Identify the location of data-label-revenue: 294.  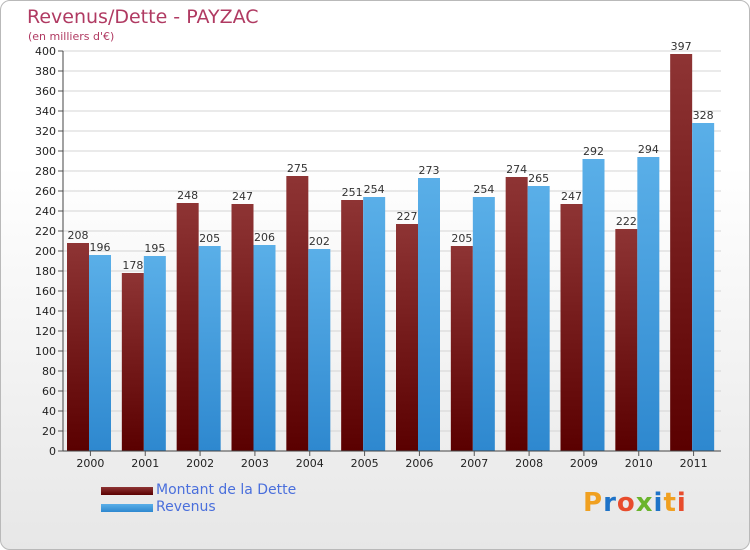
(648, 149).